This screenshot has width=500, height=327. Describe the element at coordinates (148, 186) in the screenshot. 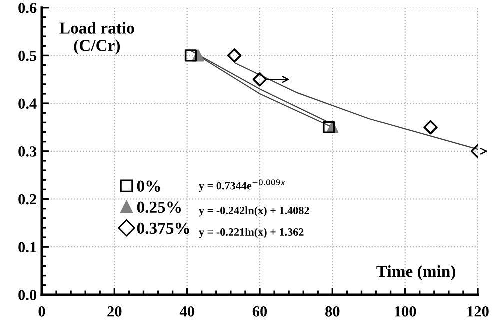

I see `legend-label: 0%` at that location.